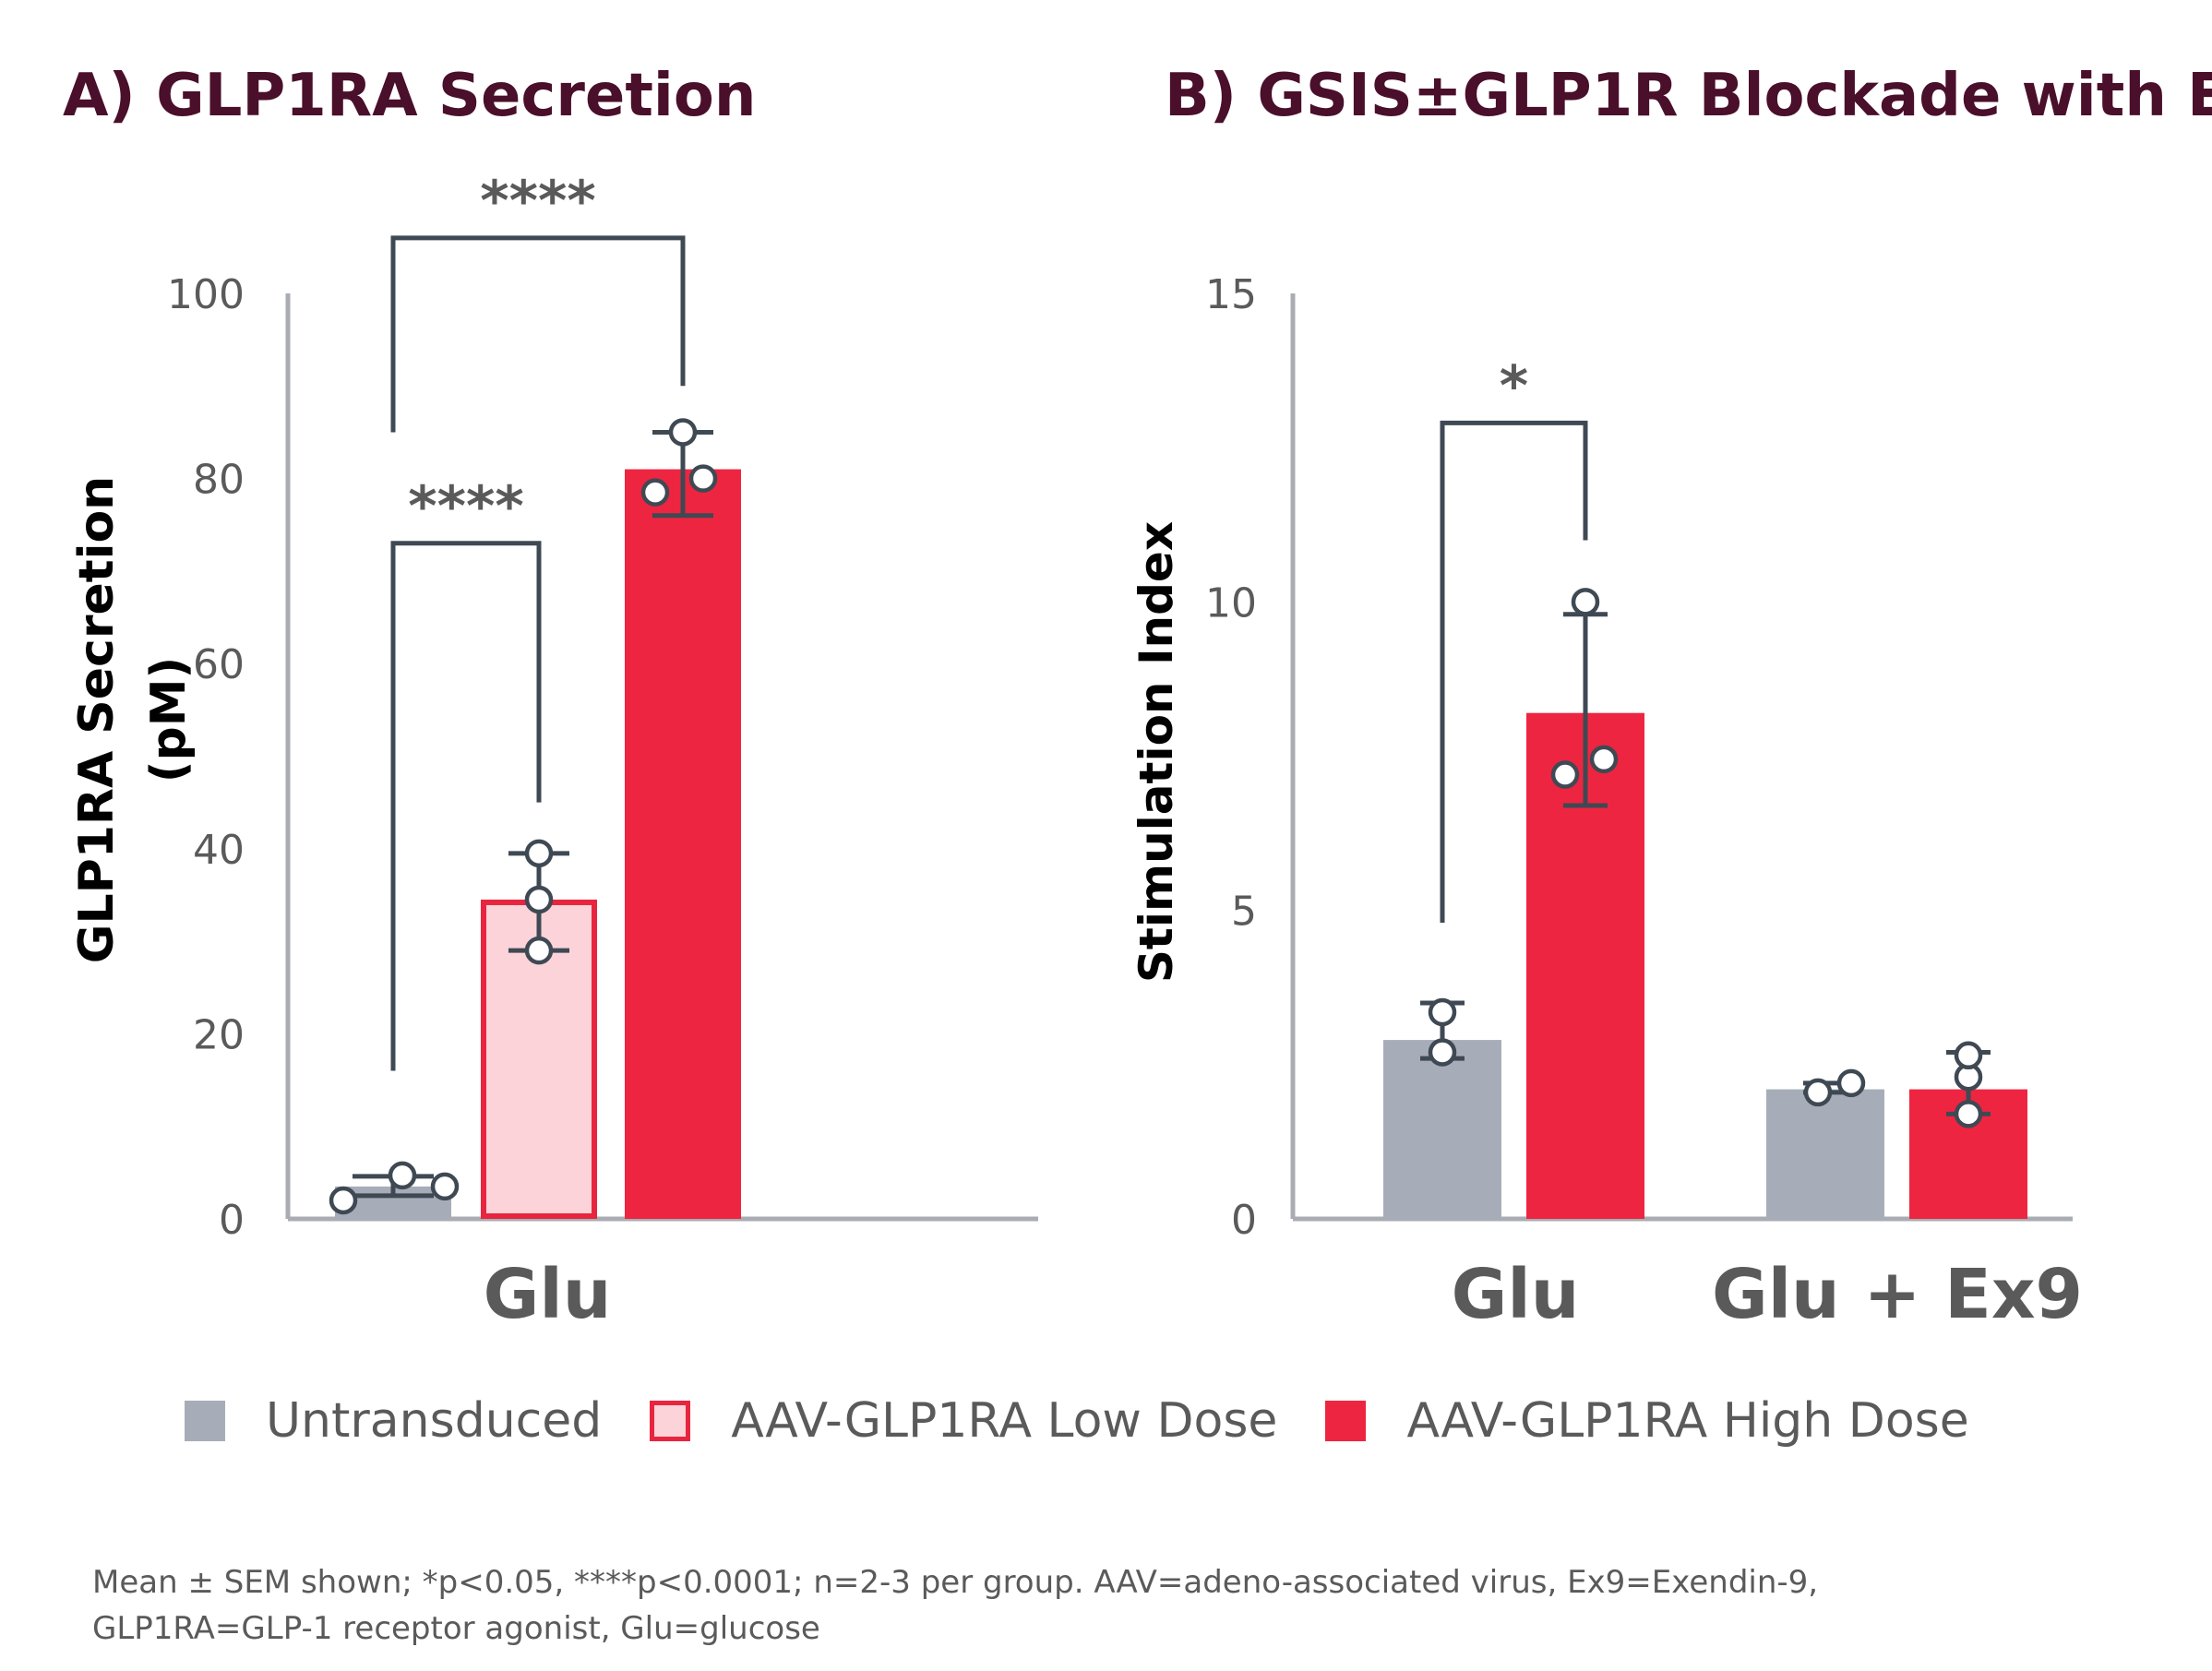 This screenshot has width=2212, height=1671. What do you see at coordinates (548, 1295) in the screenshot?
I see `panel-a-category-label: Glu` at bounding box center [548, 1295].